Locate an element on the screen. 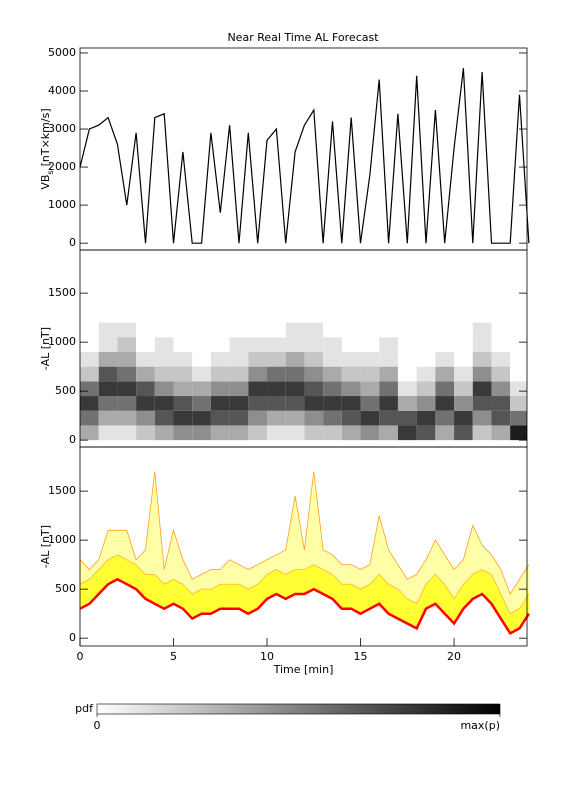 The image size is (576, 792). chart-title: Near Real Time AL Forecast is located at coordinates (303, 37).